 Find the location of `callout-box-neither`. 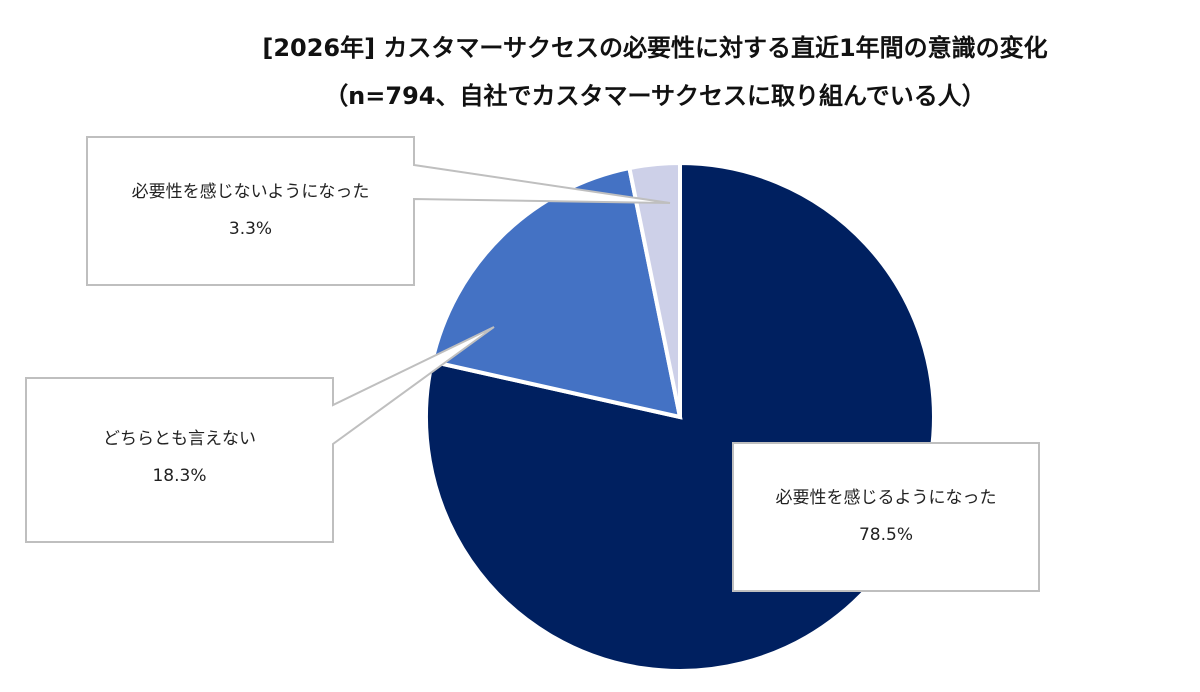

callout-box-neither is located at coordinates (260, 434).